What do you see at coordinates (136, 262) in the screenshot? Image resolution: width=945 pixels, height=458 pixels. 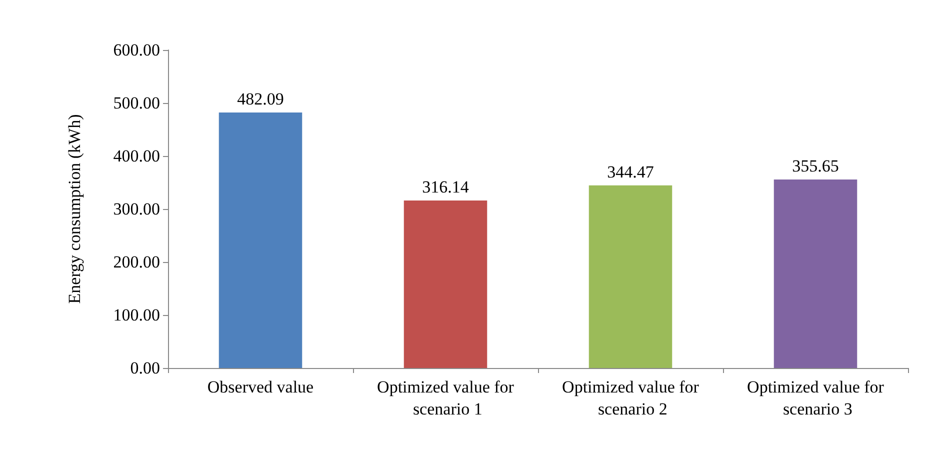 I see `y-tick-label: 200.00` at bounding box center [136, 262].